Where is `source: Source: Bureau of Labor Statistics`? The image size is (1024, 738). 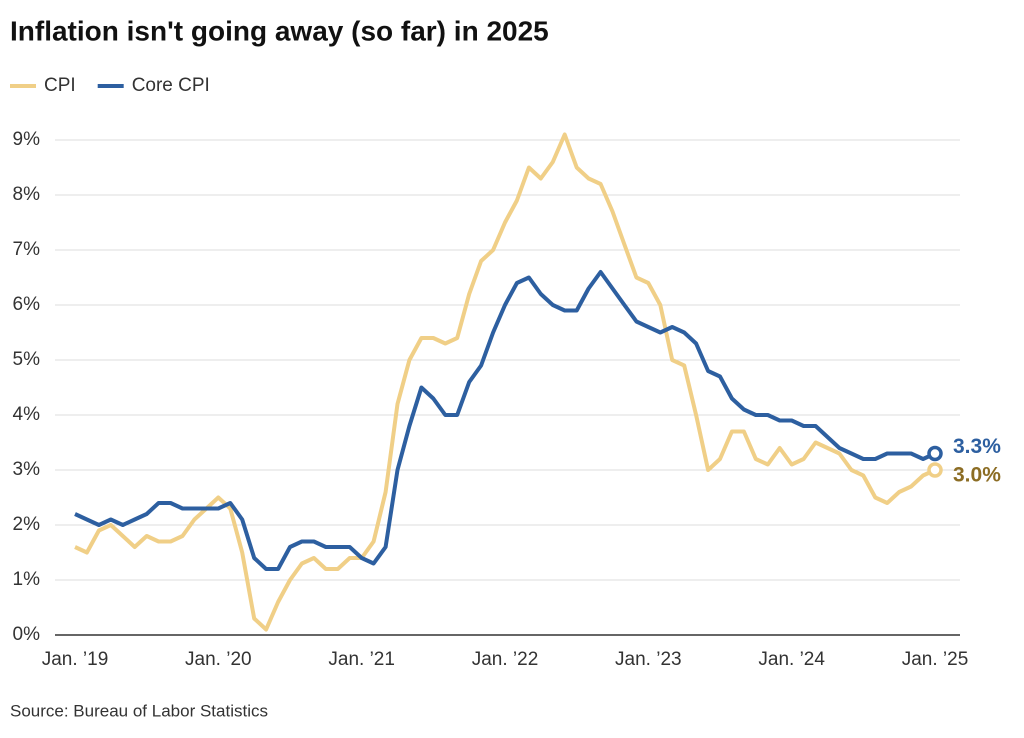 source: Source: Bureau of Labor Statistics is located at coordinates (139, 710).